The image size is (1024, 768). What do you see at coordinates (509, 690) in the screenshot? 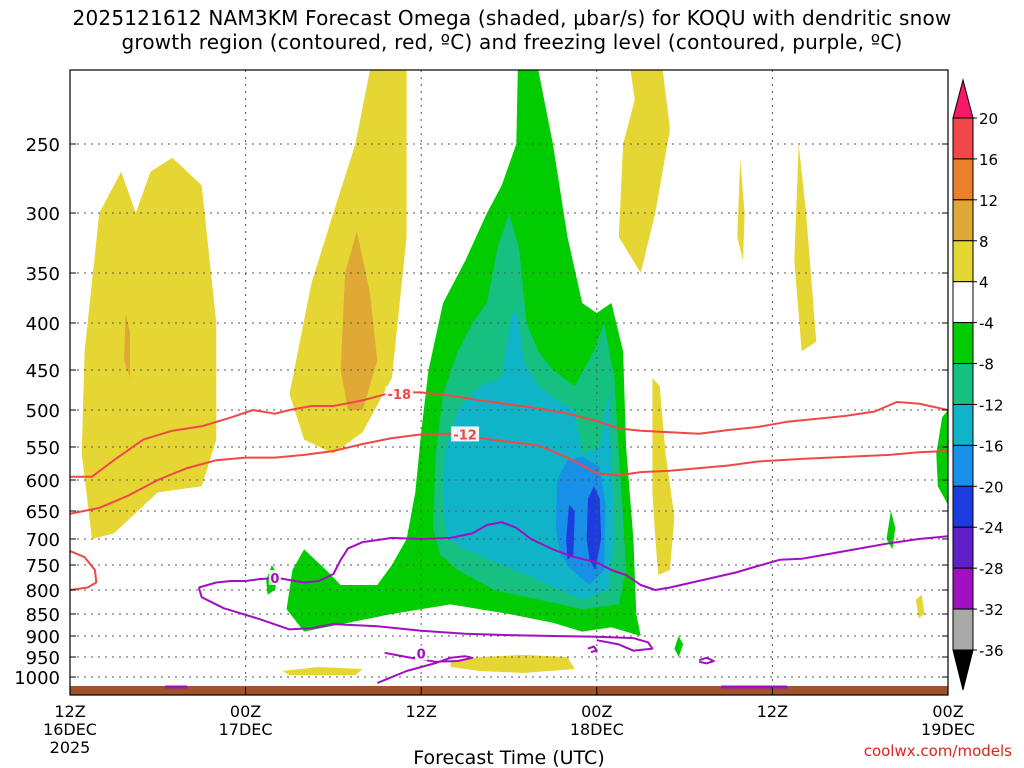
I see `ground-surface` at bounding box center [509, 690].